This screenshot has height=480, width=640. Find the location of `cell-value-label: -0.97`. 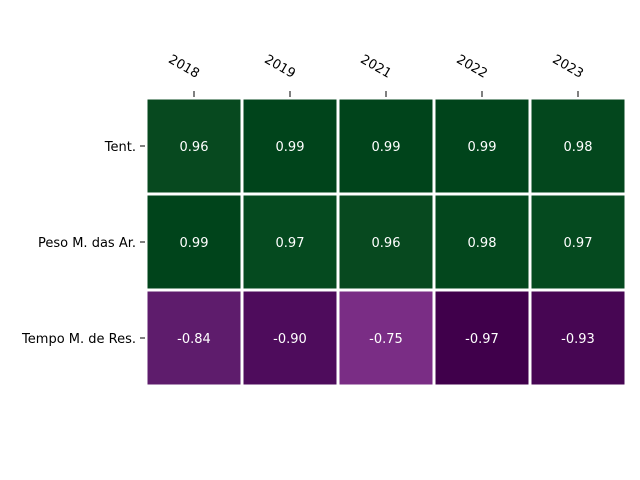

cell-value-label: -0.97 is located at coordinates (482, 339).